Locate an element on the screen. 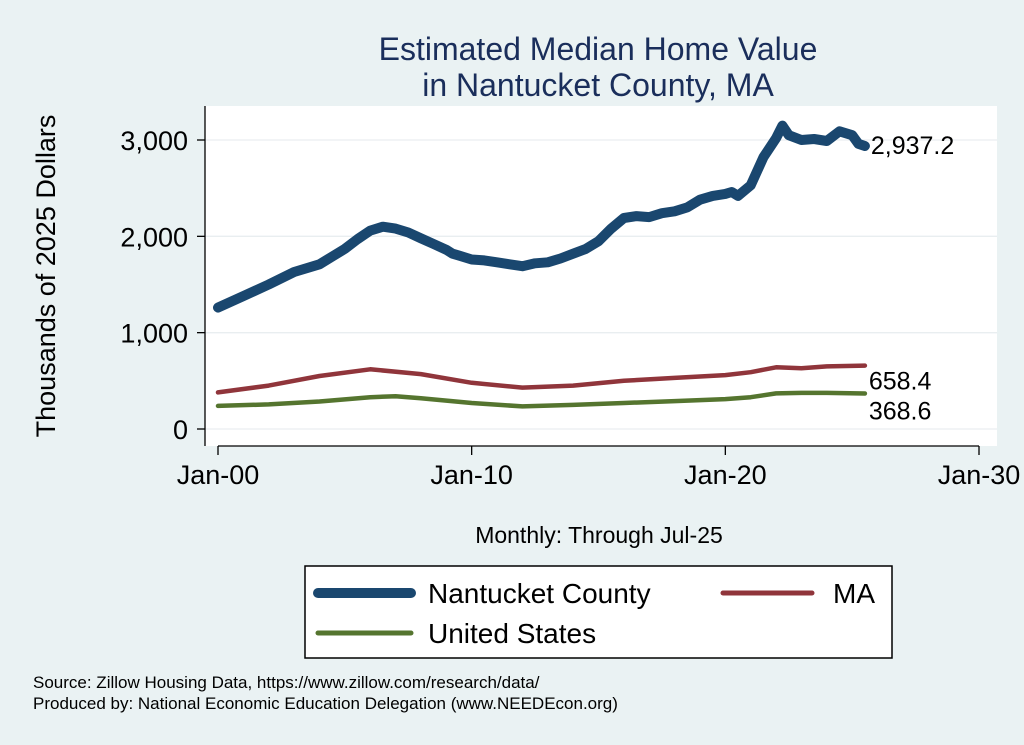 This screenshot has width=1024, height=745. end-label-us: 368.6 is located at coordinates (900, 411).